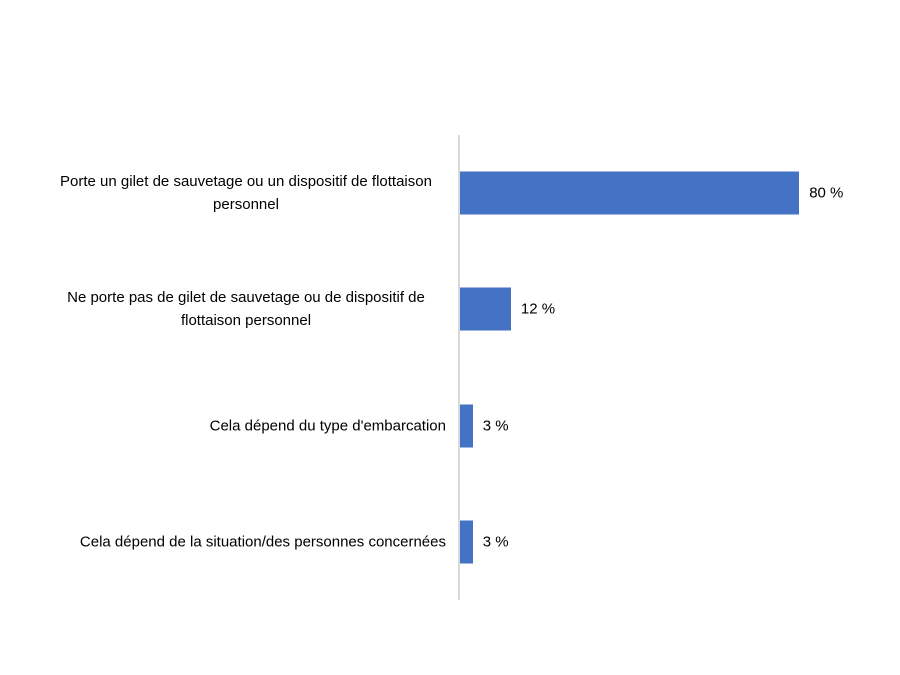 The width and height of the screenshot is (900, 675). I want to click on value-label: 80 %, so click(826, 193).